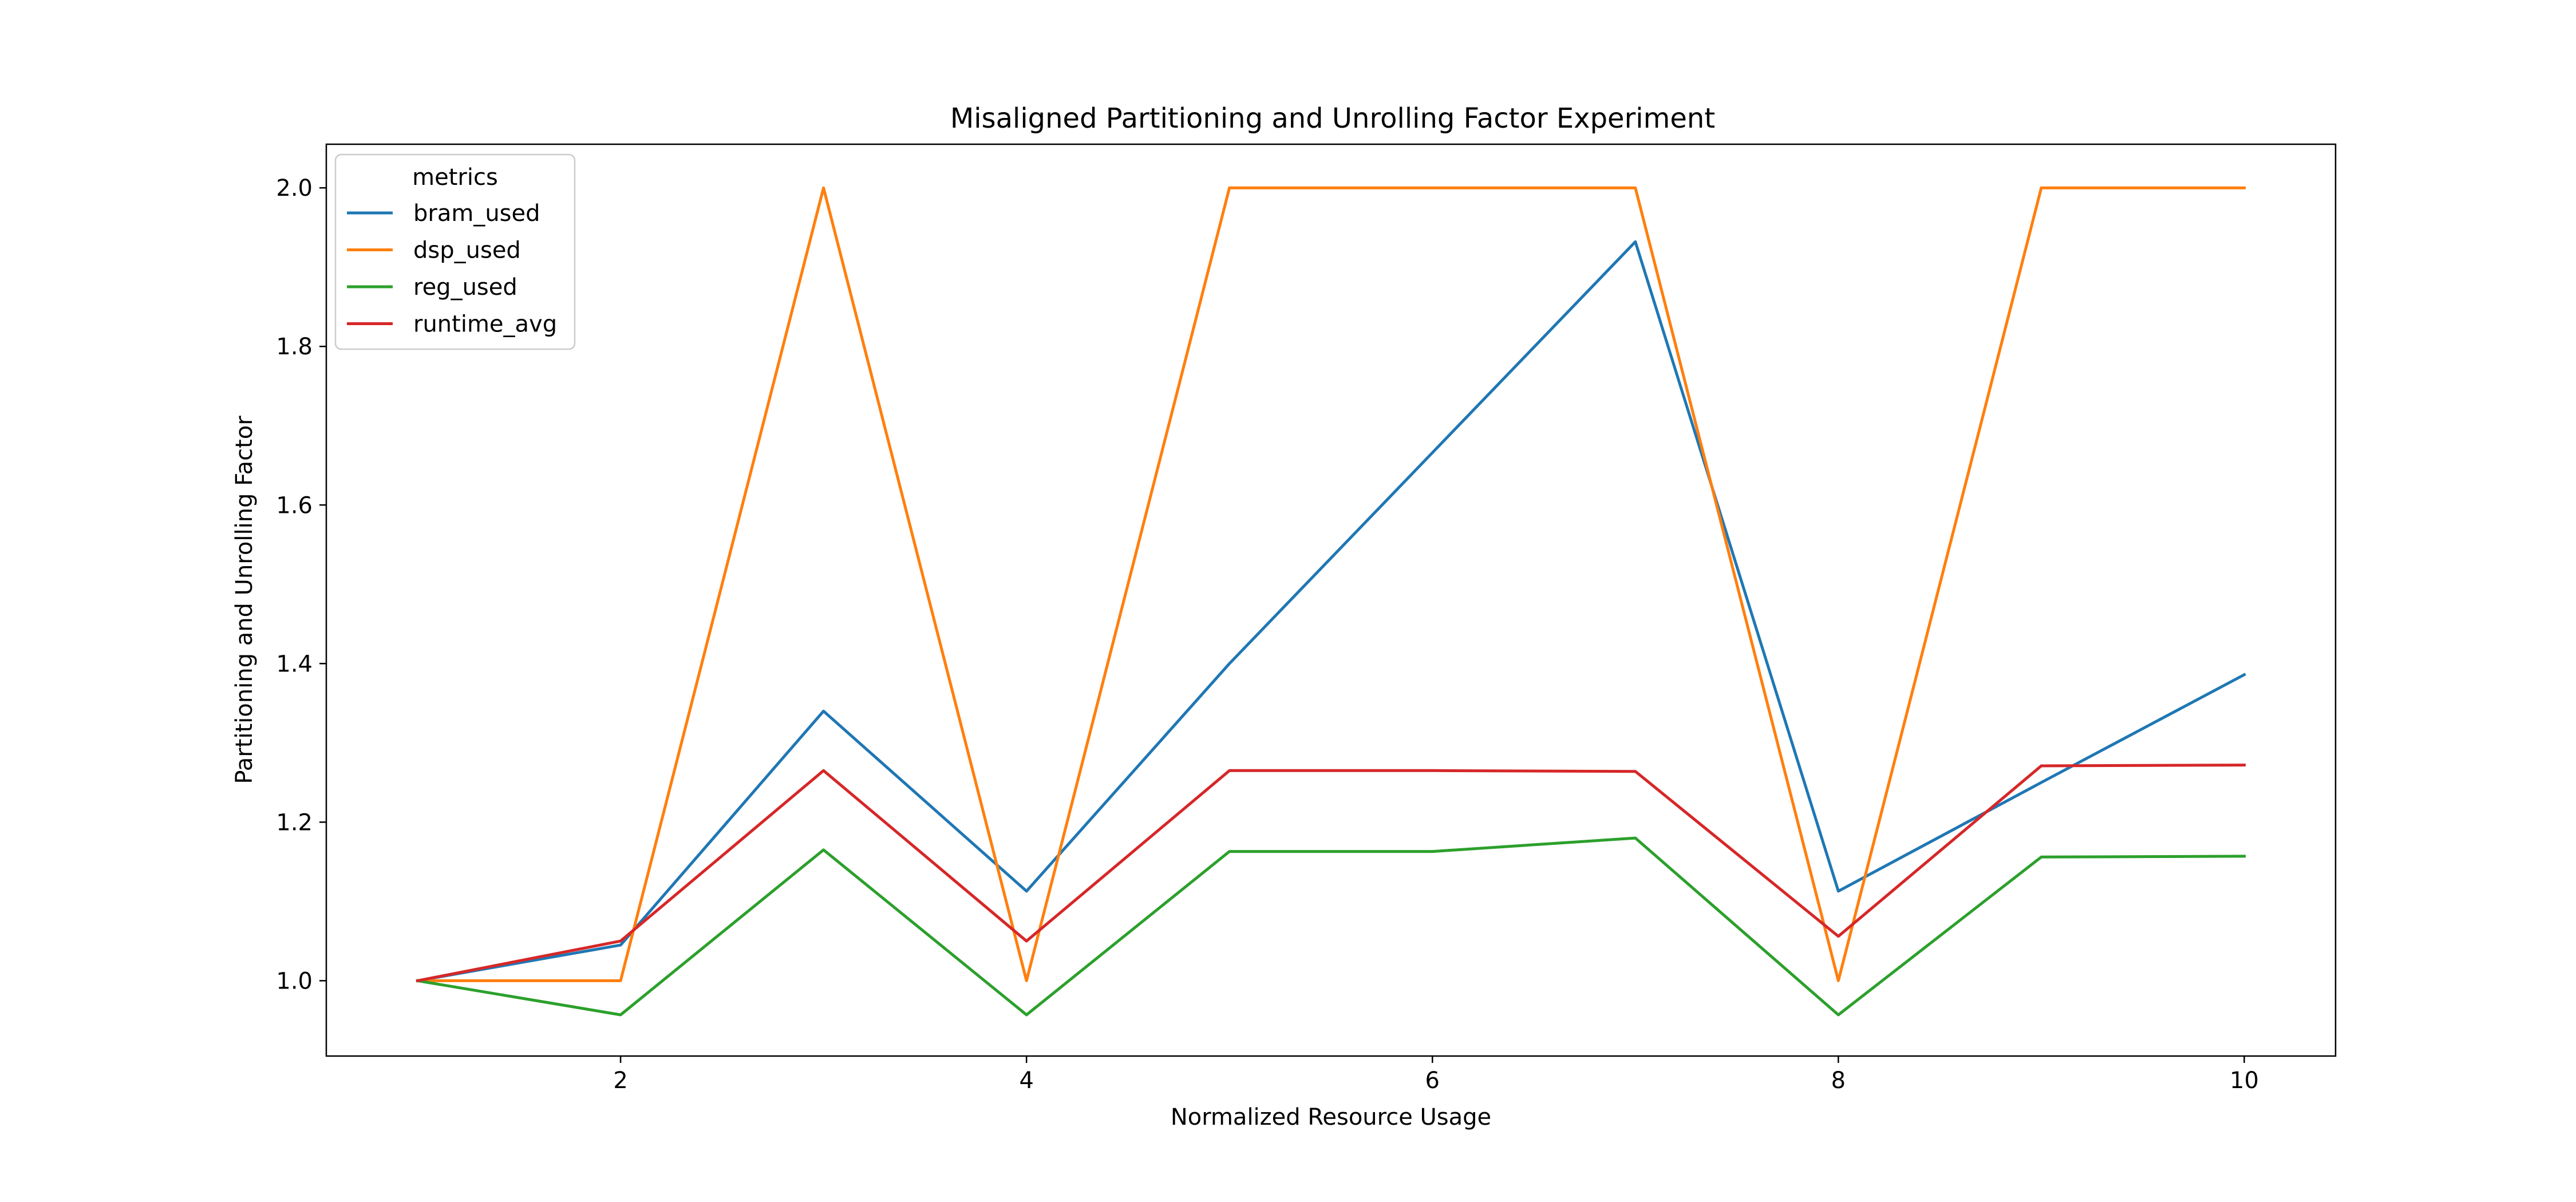  What do you see at coordinates (294, 981) in the screenshot?
I see `y-tick-label: 1.0` at bounding box center [294, 981].